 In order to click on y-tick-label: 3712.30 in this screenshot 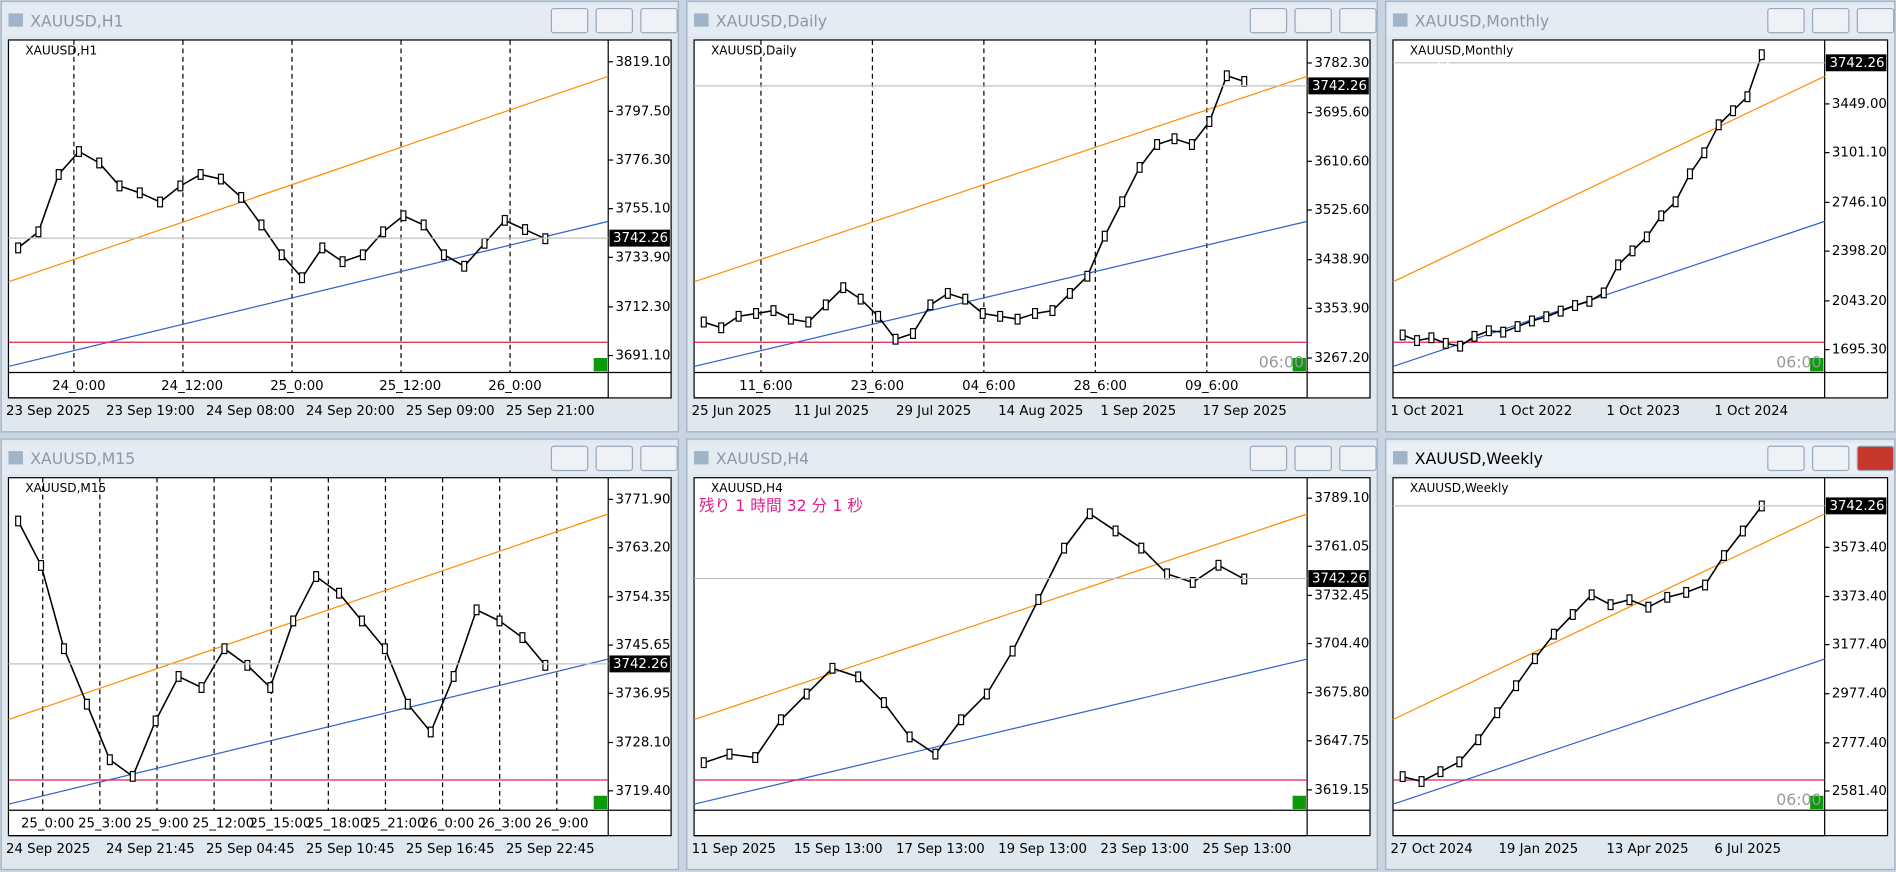, I will do `click(642, 307)`.